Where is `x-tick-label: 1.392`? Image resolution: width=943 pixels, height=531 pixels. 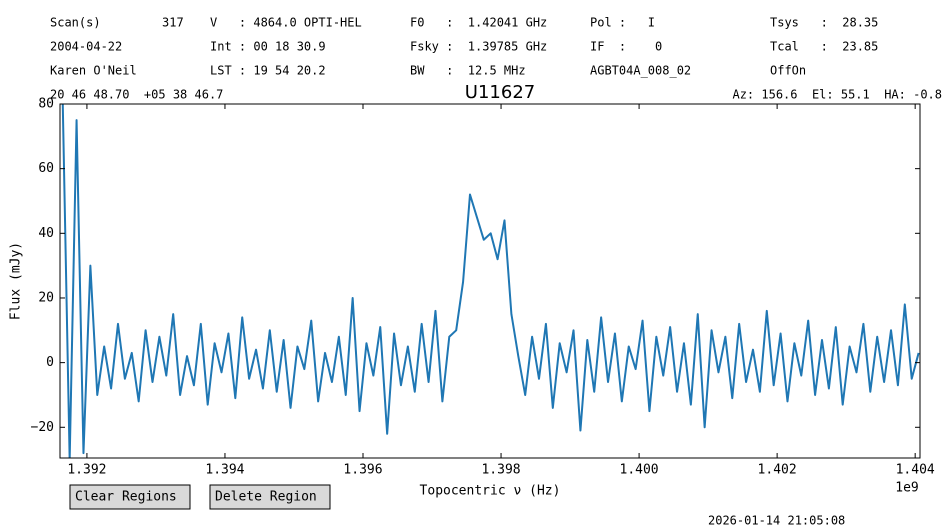
x-tick-label: 1.392 is located at coordinates (86, 470).